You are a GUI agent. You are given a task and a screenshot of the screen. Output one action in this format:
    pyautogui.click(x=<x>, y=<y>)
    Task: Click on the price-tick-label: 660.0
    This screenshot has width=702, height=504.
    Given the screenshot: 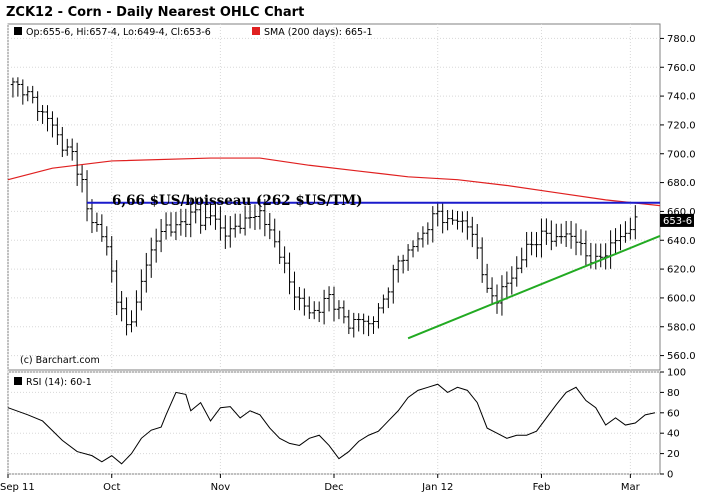 What is the action you would take?
    pyautogui.click(x=681, y=212)
    